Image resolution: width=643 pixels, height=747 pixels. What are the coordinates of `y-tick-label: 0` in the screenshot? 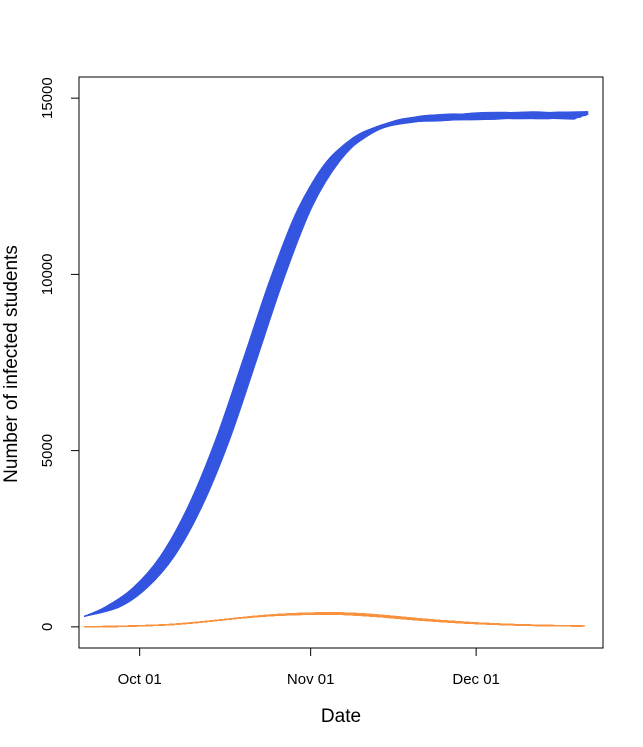 It's located at (47, 627).